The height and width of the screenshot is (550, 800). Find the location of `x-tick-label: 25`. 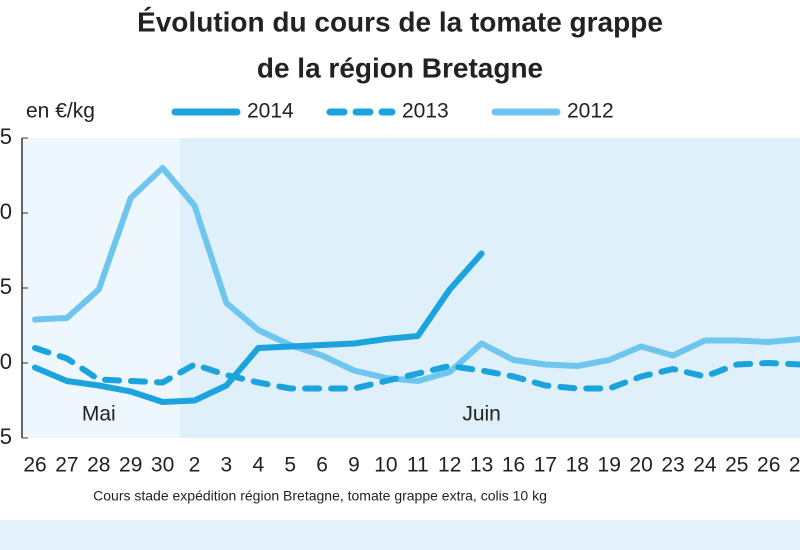

x-tick-label: 25 is located at coordinates (736, 465).